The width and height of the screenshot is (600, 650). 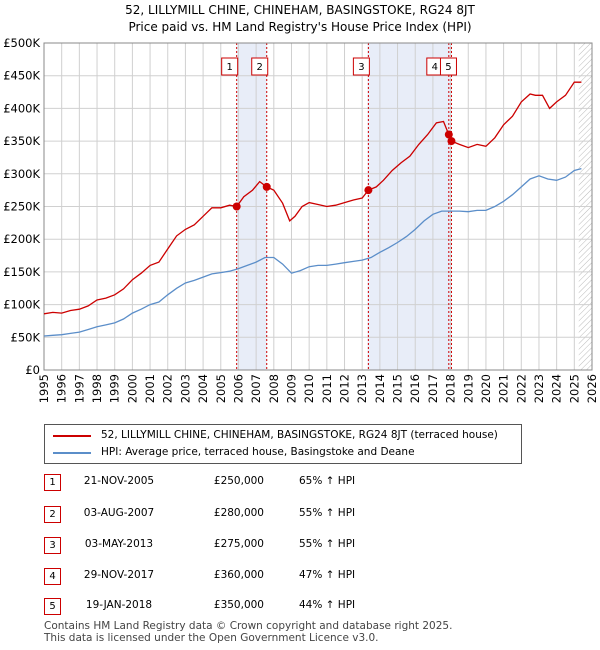 I want to click on sale-price: £250,000, so click(x=238, y=481).